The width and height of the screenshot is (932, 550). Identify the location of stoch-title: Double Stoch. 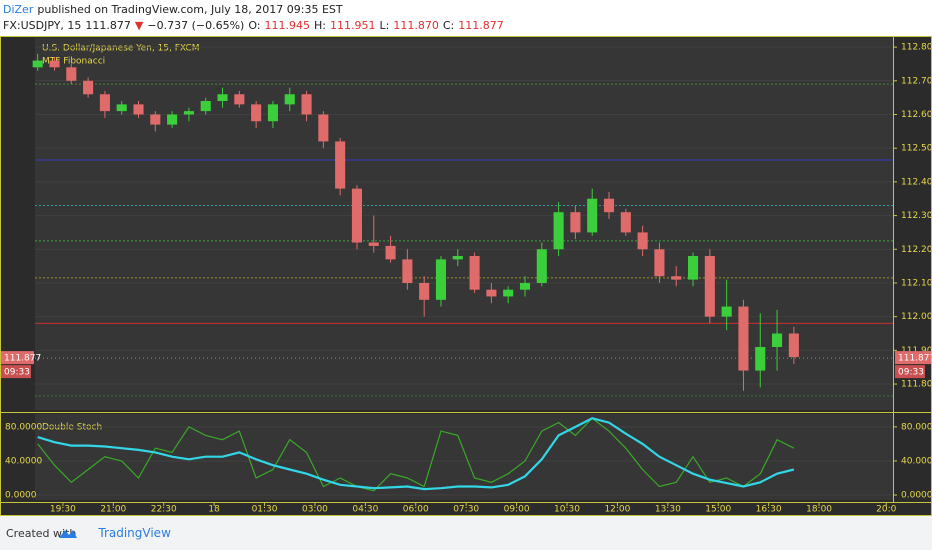
(72, 428).